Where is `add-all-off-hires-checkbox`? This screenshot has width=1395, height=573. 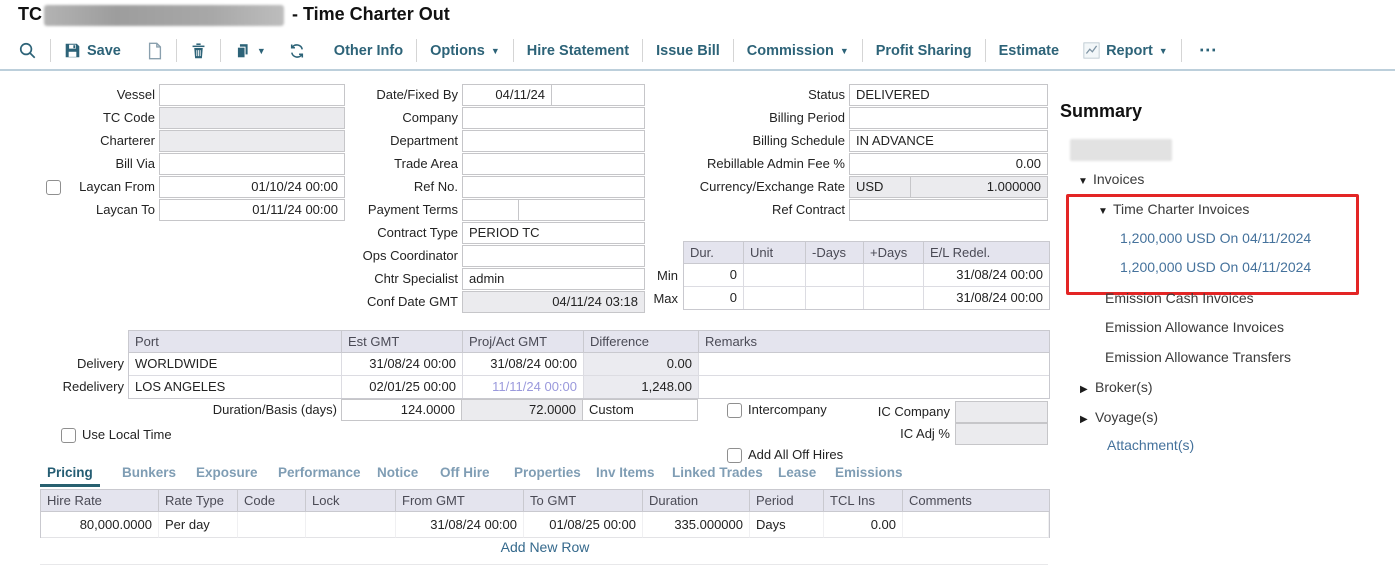
add-all-off-hires-checkbox is located at coordinates (734, 455).